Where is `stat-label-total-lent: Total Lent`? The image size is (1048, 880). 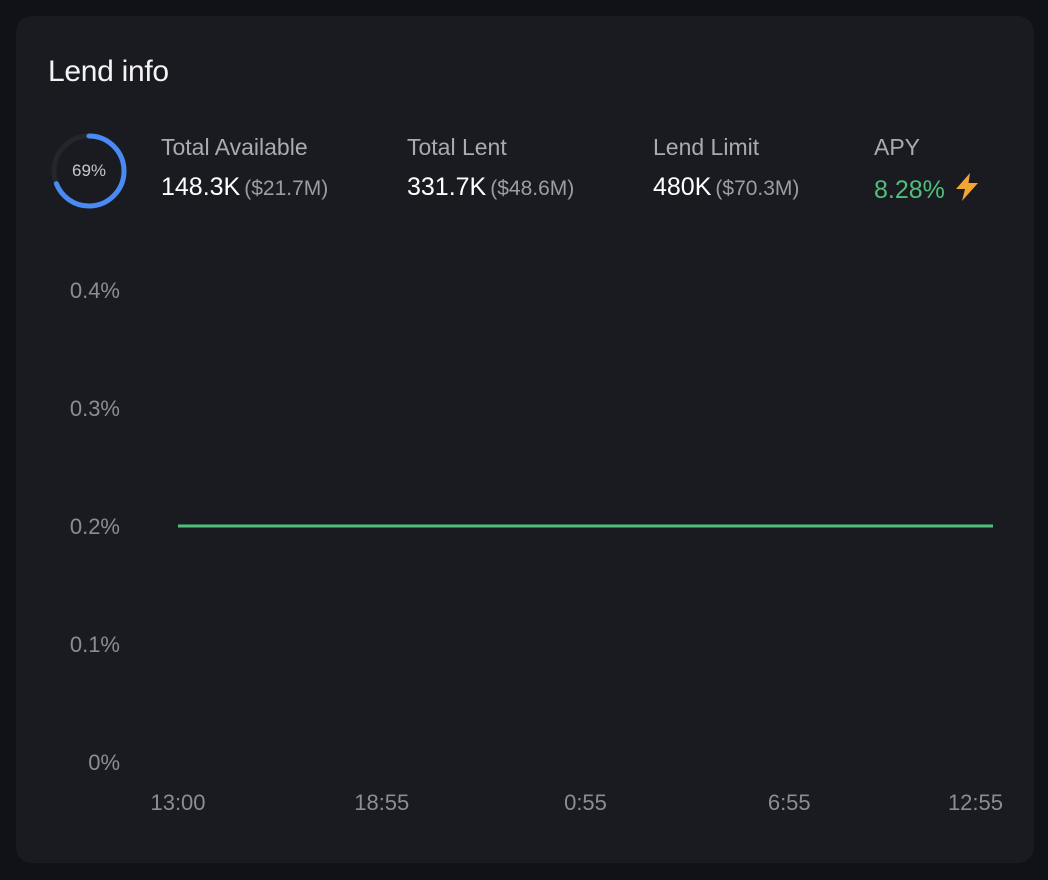
stat-label-total-lent: Total Lent is located at coordinates (457, 147).